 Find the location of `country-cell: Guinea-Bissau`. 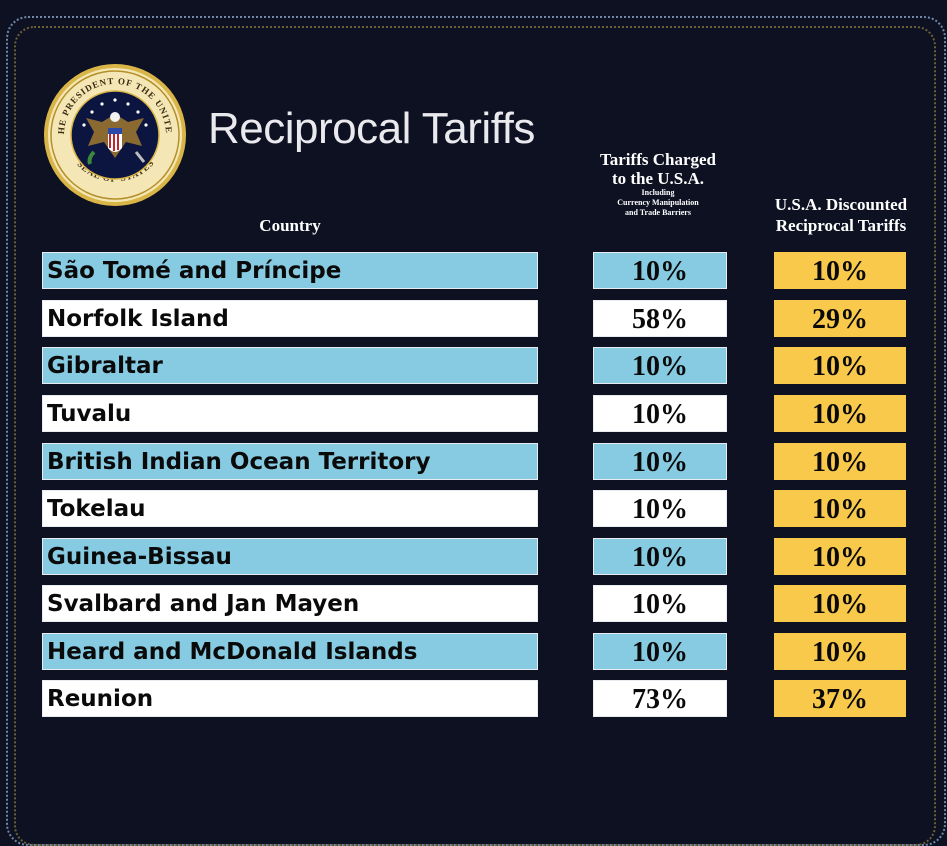

country-cell: Guinea-Bissau is located at coordinates (290, 556).